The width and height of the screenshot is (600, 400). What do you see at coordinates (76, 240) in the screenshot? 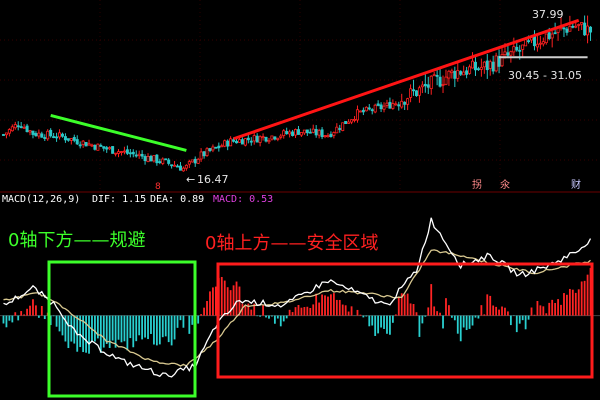
I see `below-zero-annotation: 0轴下方——规避` at bounding box center [76, 240].